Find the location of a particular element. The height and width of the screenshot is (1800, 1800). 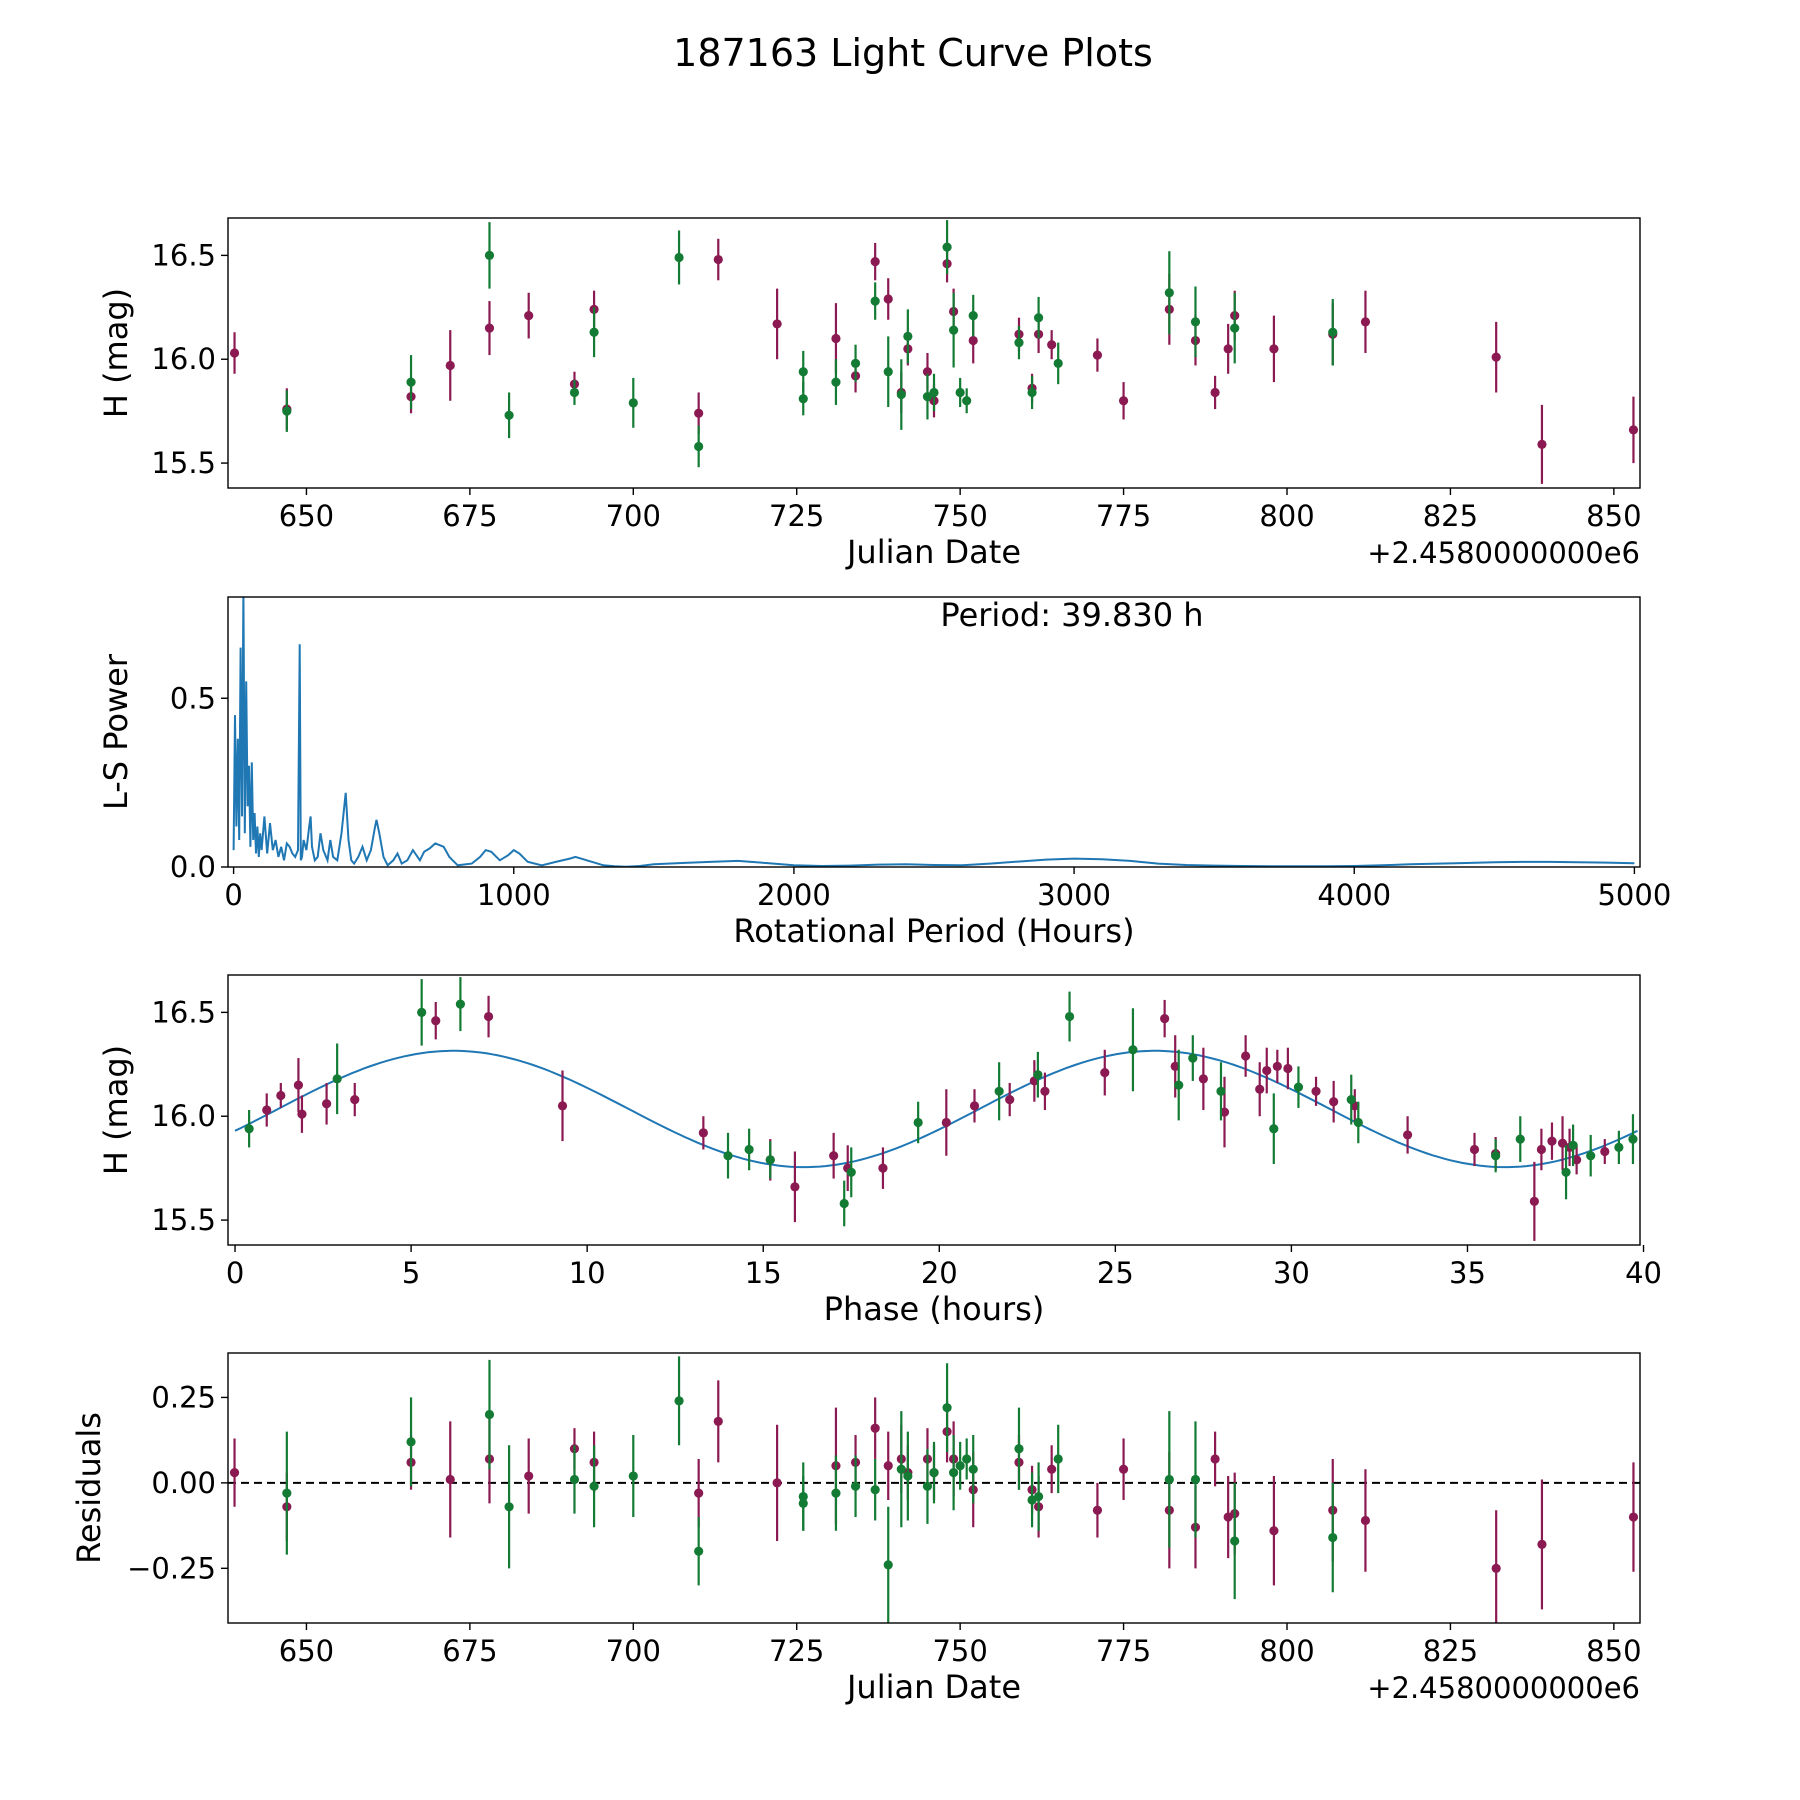

model-curve is located at coordinates (936, 1109).